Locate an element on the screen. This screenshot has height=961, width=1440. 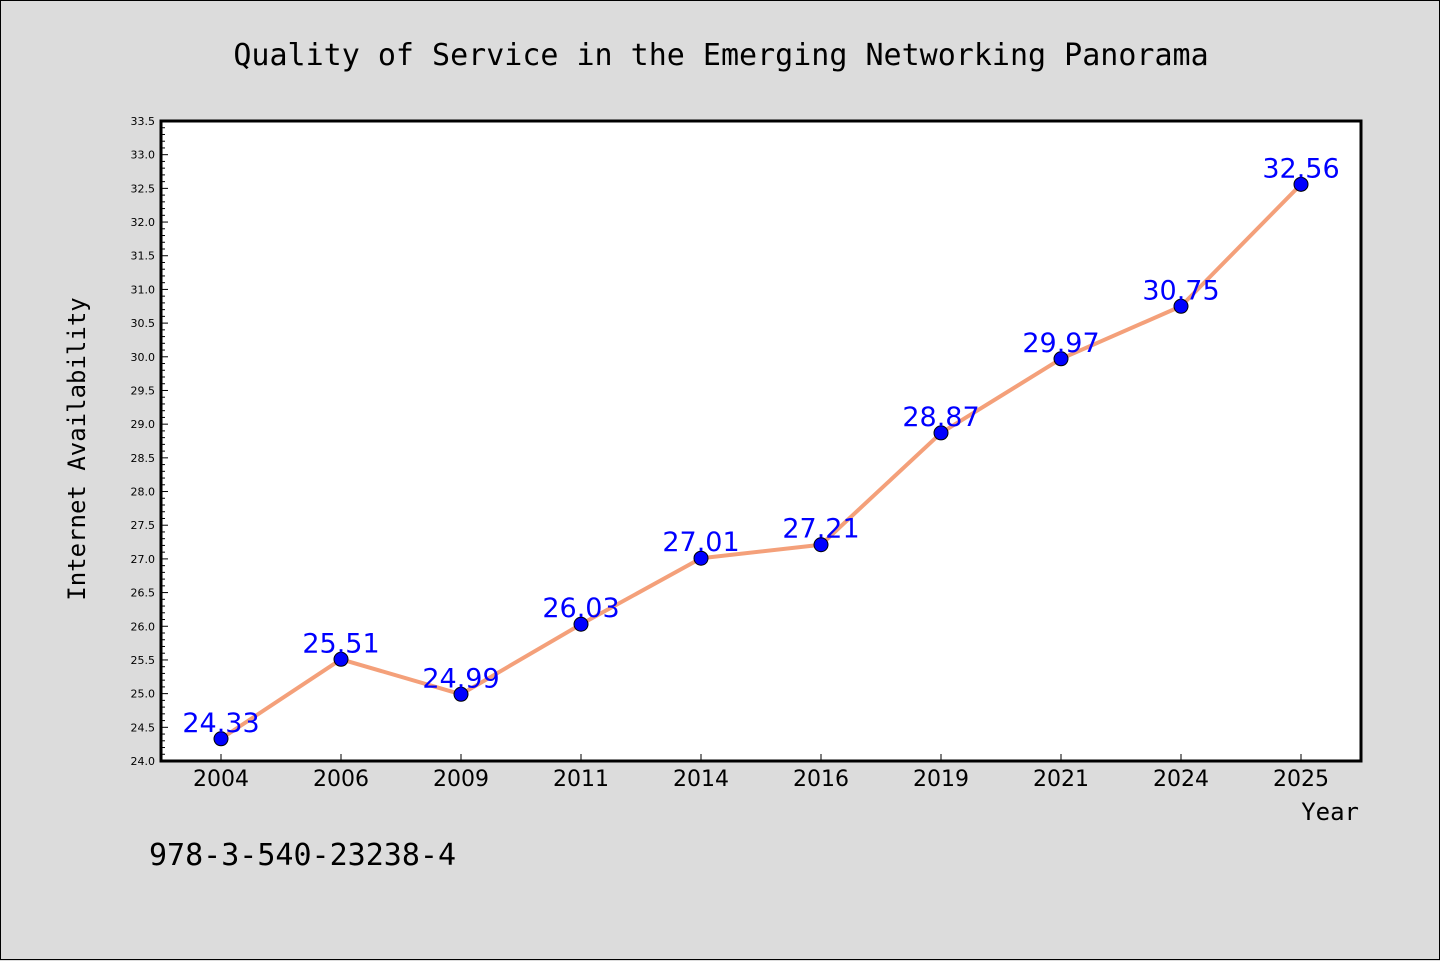
y-tick-label: 28.5 is located at coordinates (143, 458).